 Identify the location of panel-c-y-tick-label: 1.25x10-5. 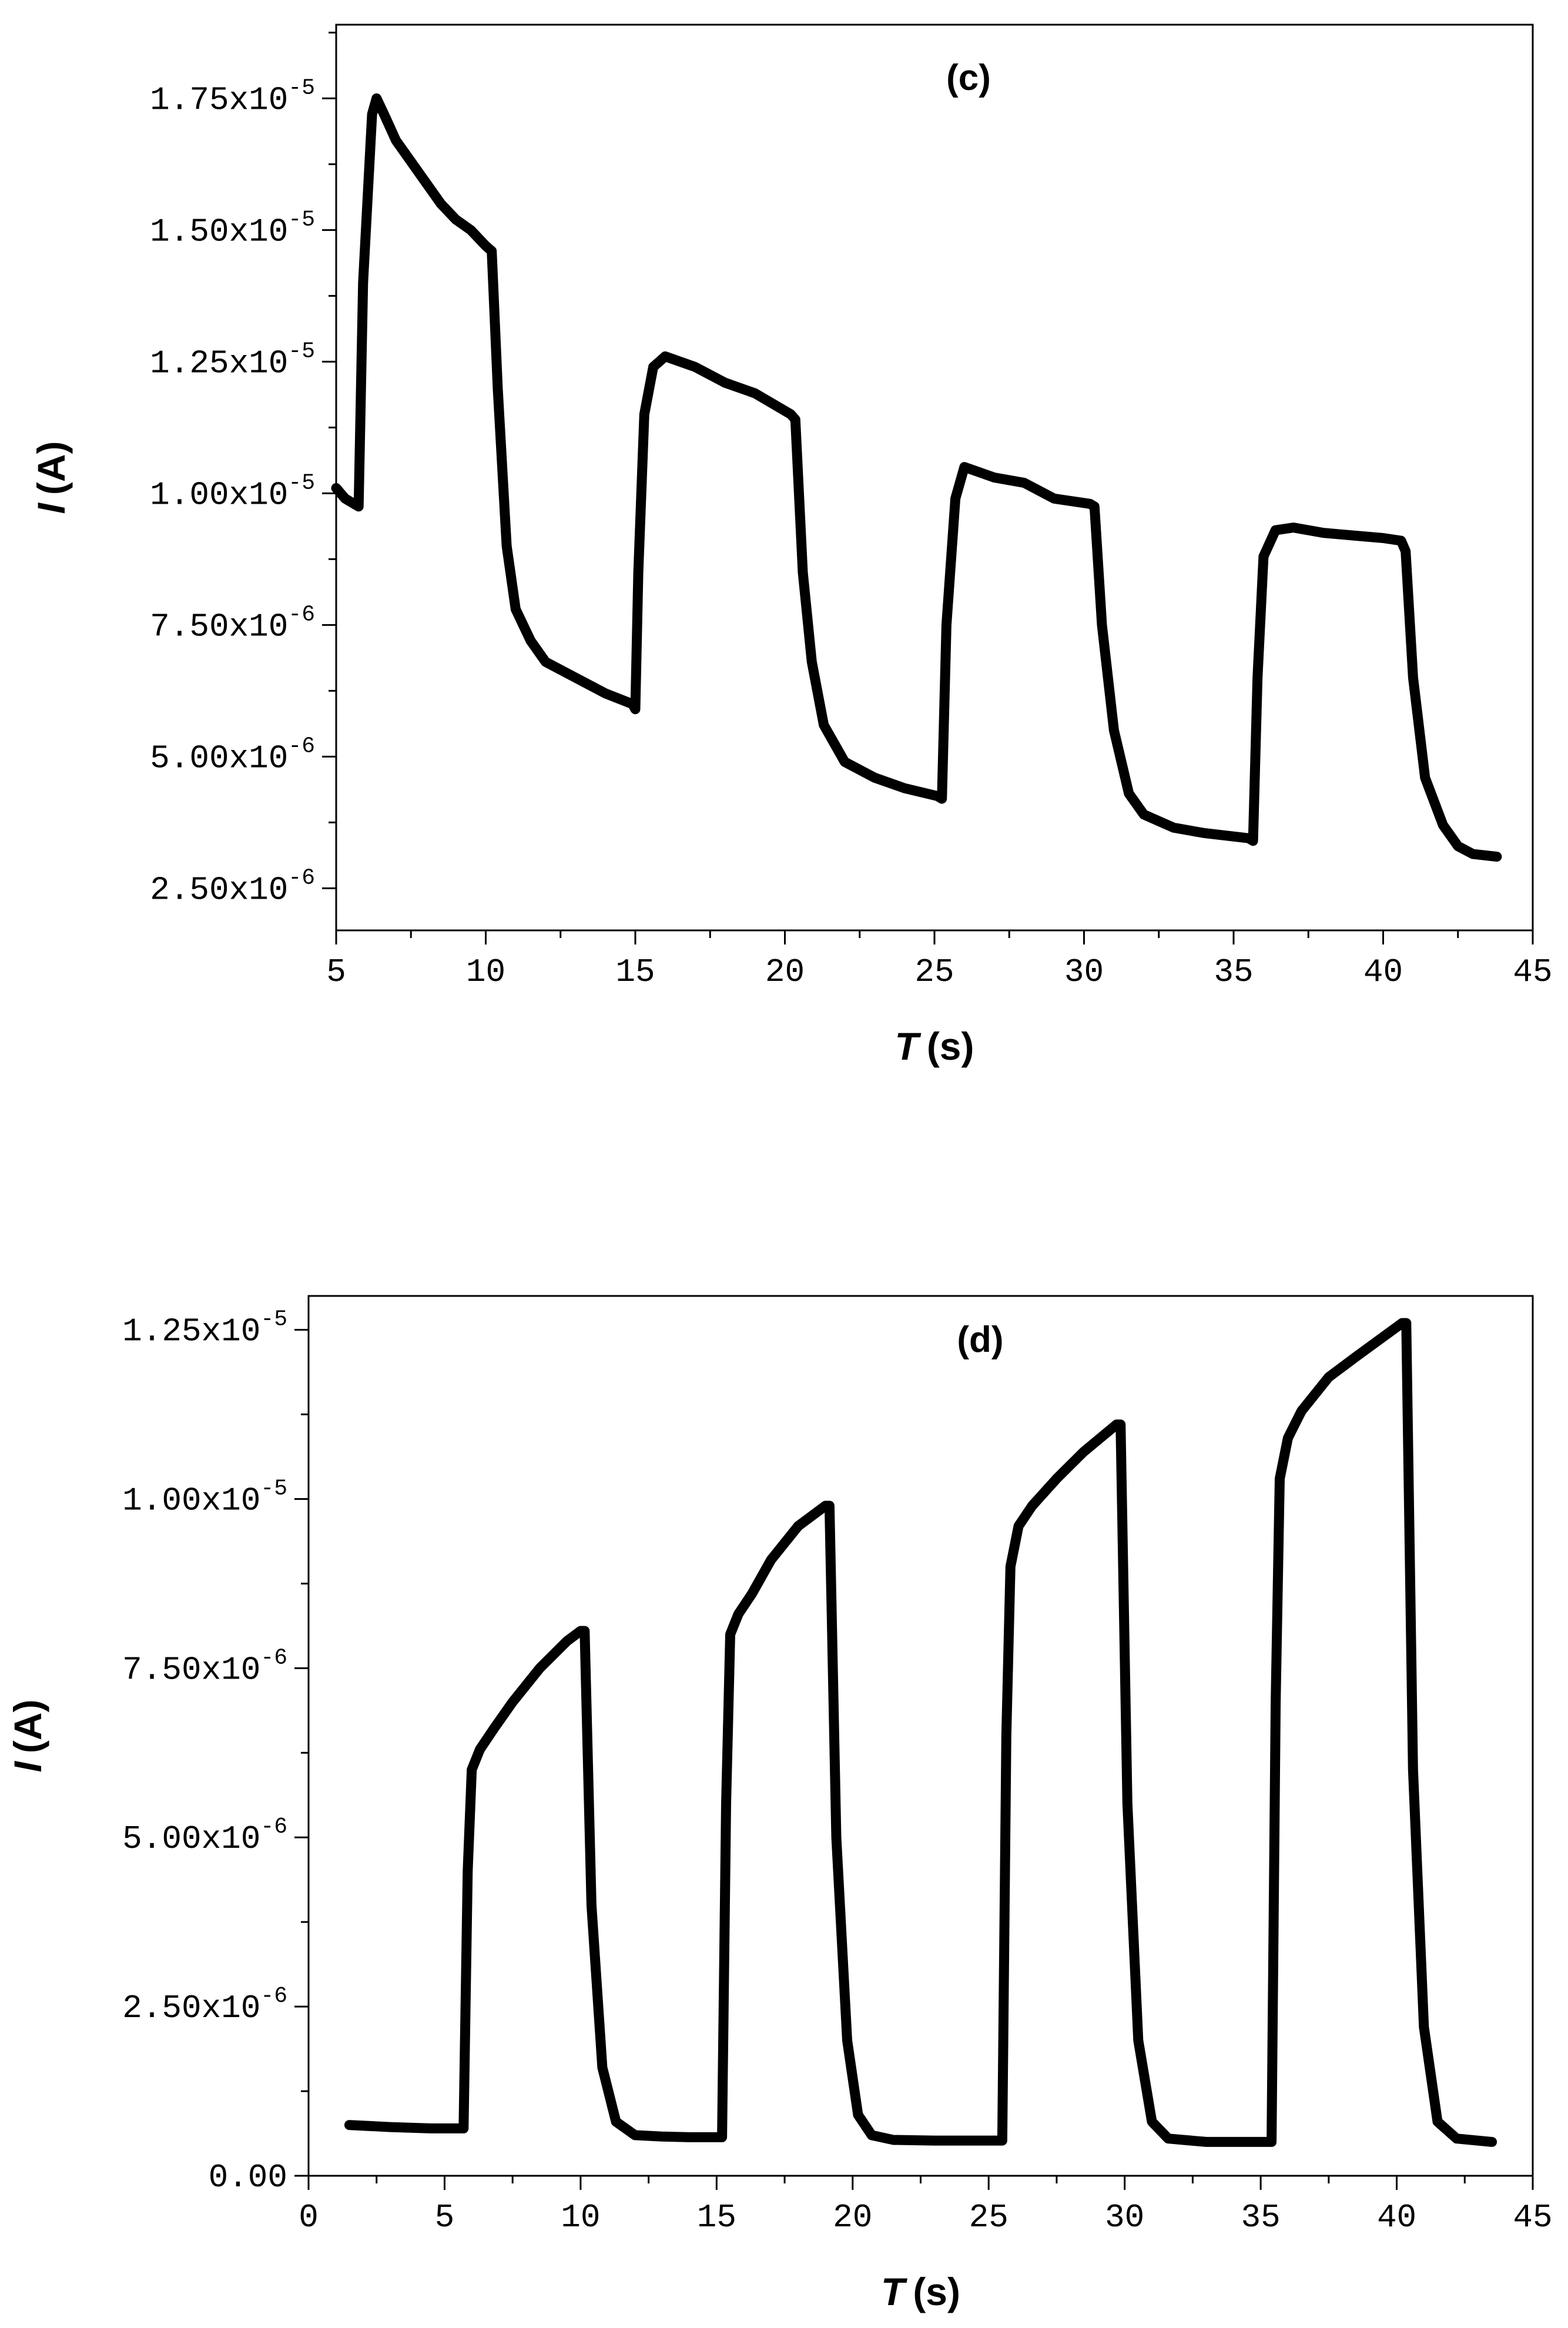
(232, 360).